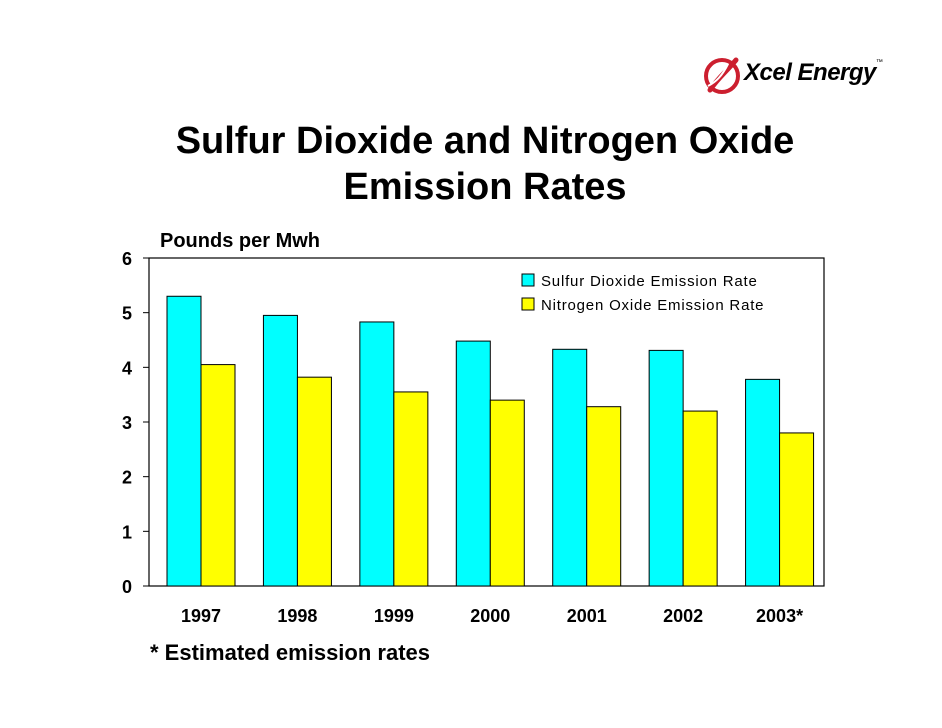 The image size is (942, 728). Describe the element at coordinates (528, 280) in the screenshot. I see `legend-swatch-sulfur-dioxide` at that location.